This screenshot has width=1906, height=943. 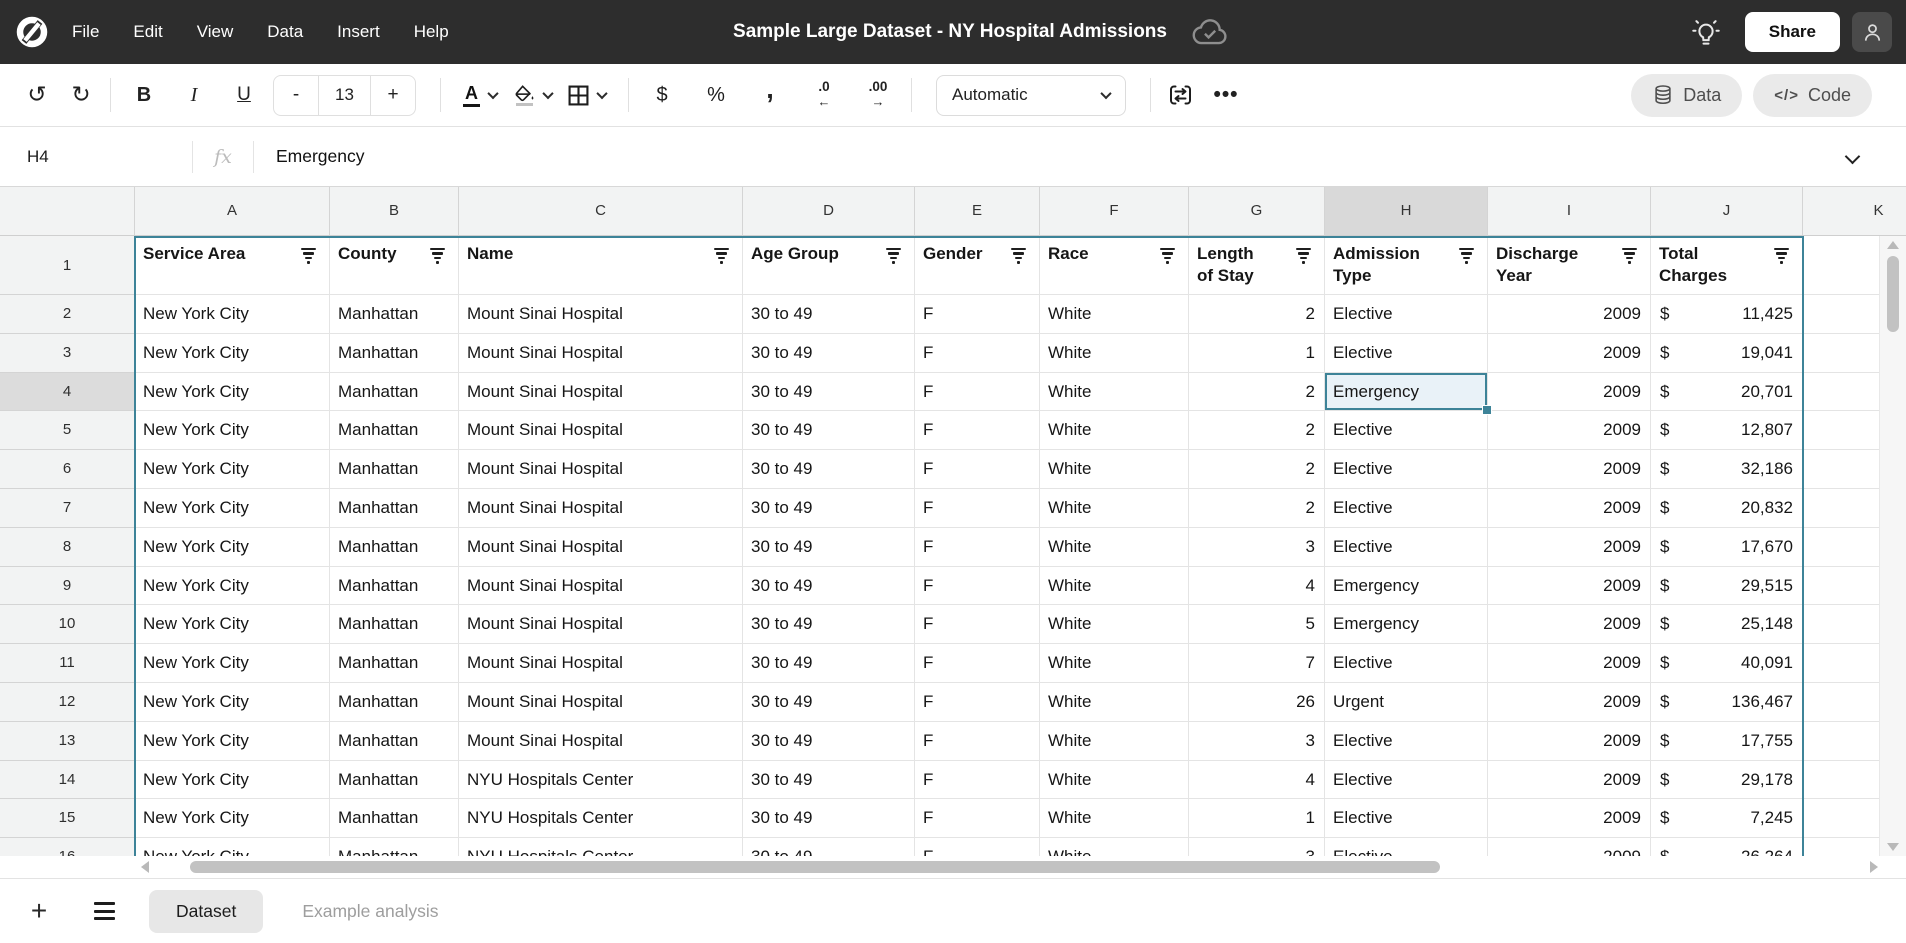 What do you see at coordinates (81, 95) in the screenshot?
I see `redo-button: ↻` at bounding box center [81, 95].